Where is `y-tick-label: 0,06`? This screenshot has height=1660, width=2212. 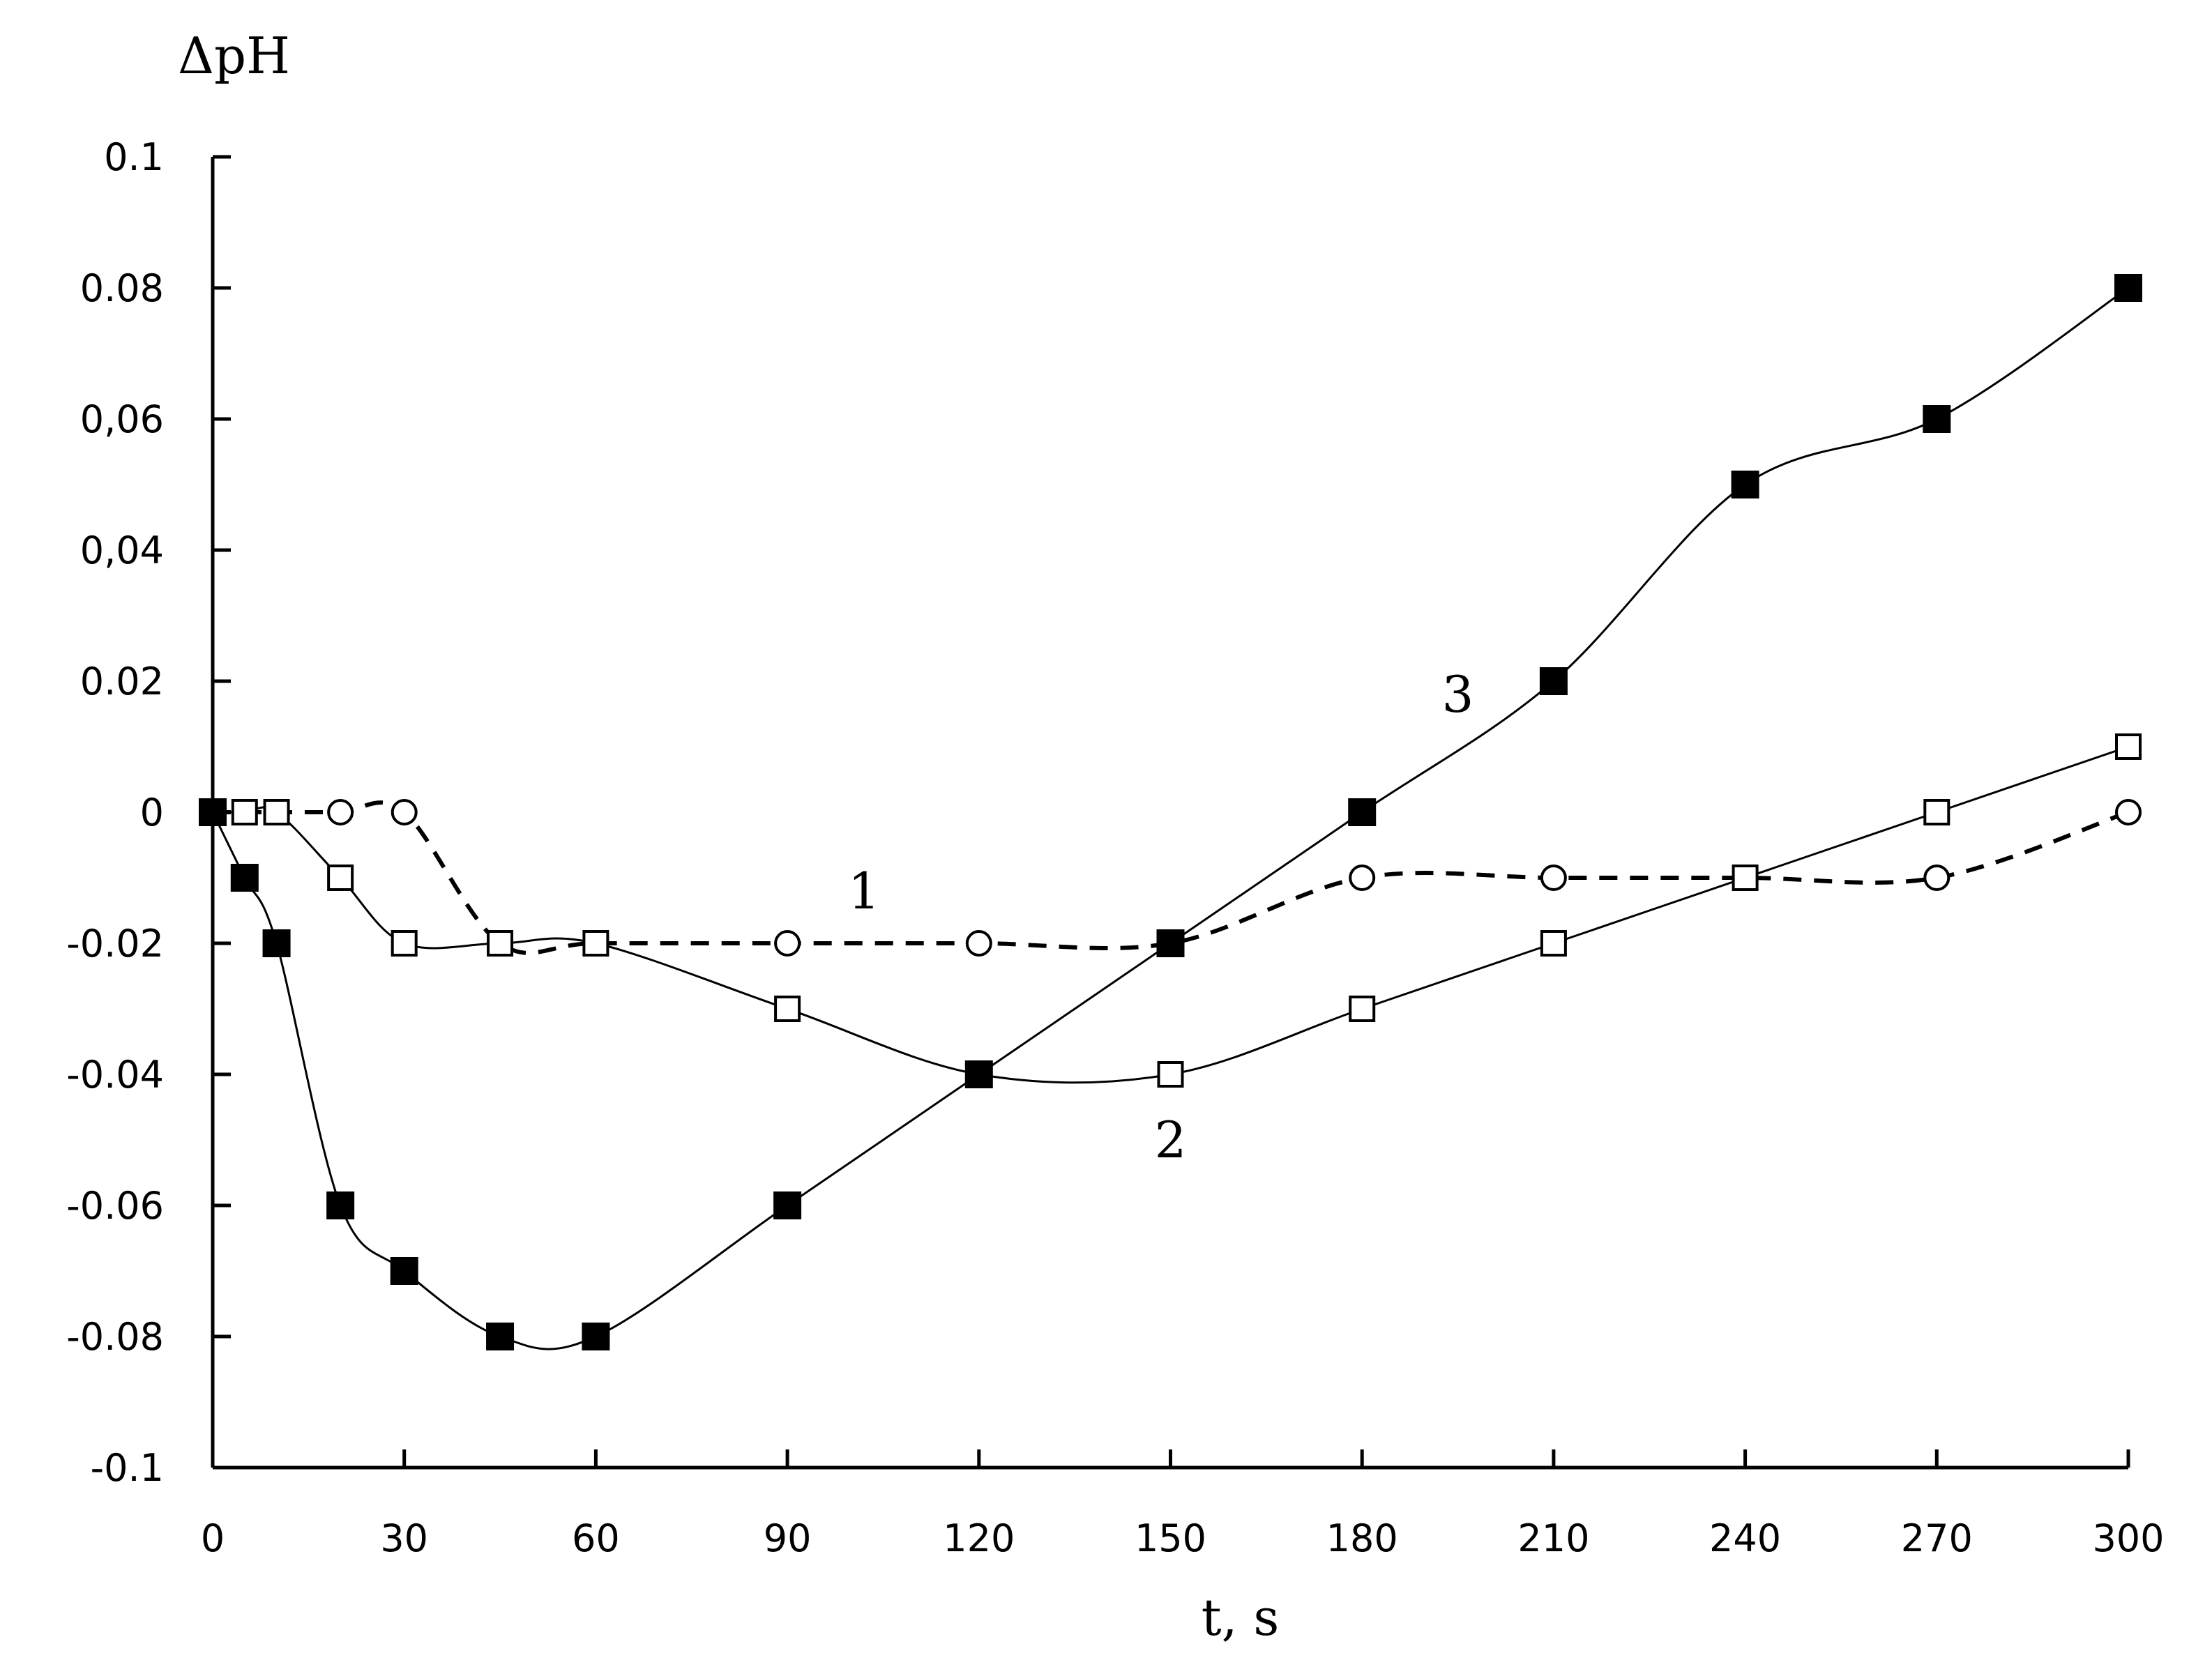
y-tick-label: 0,06 is located at coordinates (122, 419).